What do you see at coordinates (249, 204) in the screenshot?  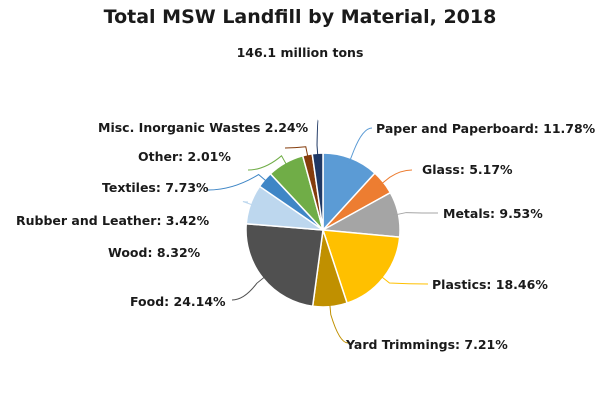 I see `leader-line-wood` at bounding box center [249, 204].